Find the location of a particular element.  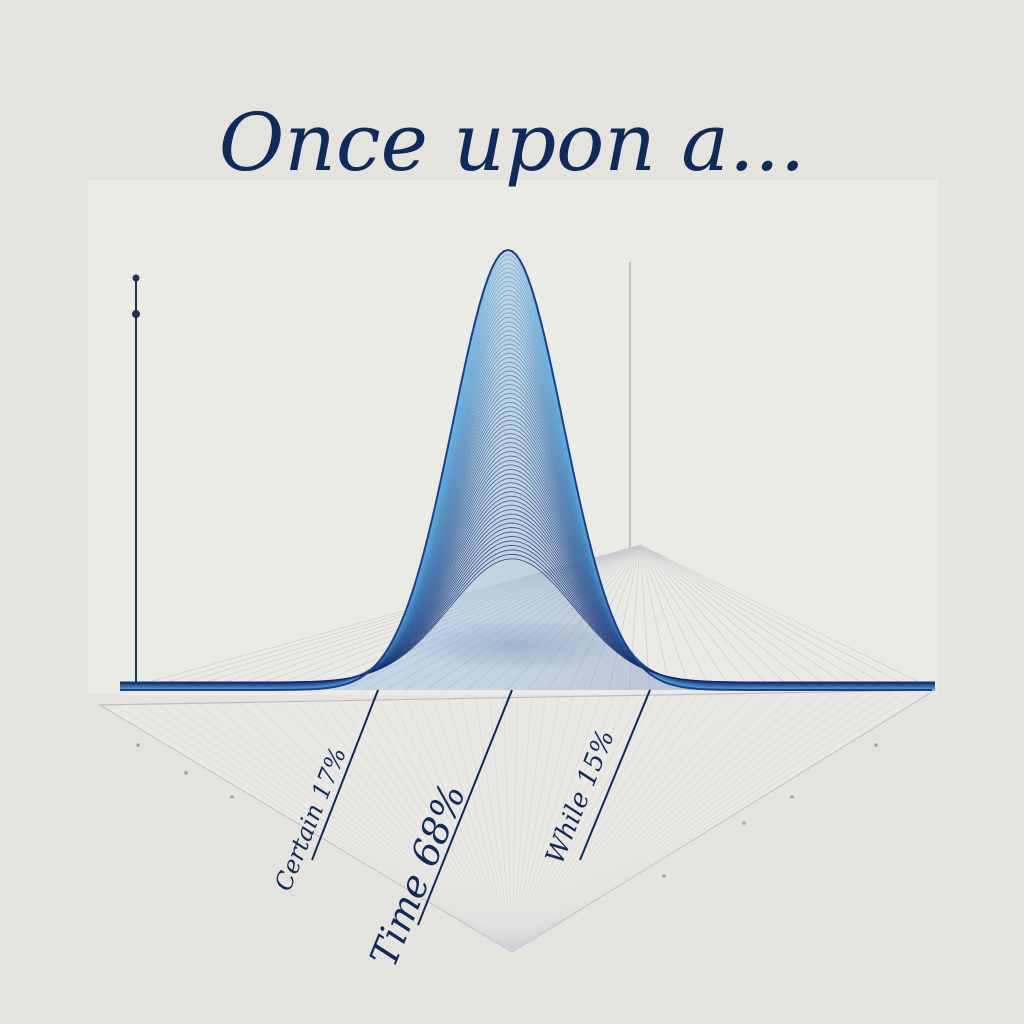

axis-marker-mid is located at coordinates (136, 314).